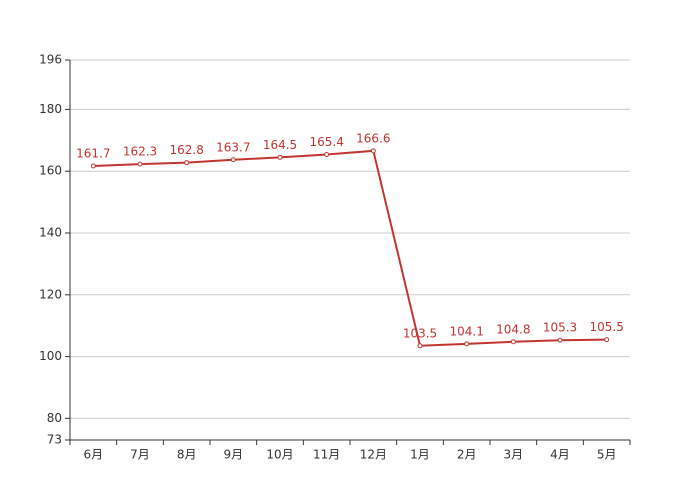 This screenshot has width=700, height=500. I want to click on data-label: 166.6, so click(373, 138).